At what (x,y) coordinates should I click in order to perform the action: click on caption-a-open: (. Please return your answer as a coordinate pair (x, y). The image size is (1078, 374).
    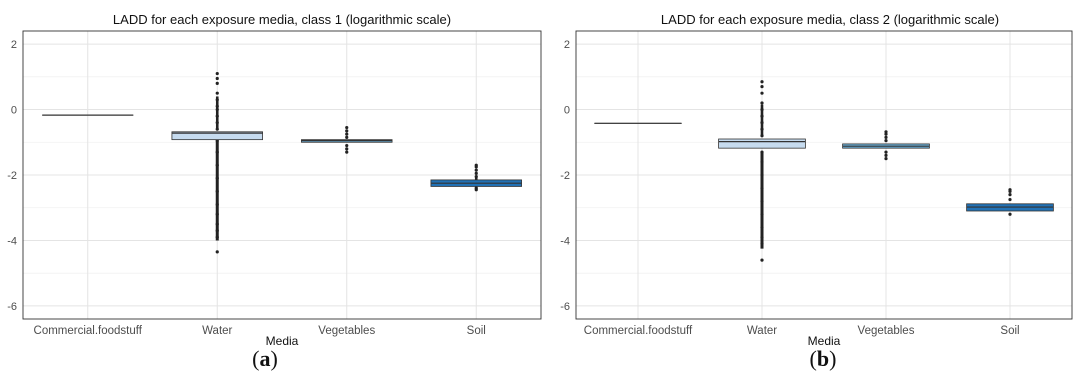
    Looking at the image, I should click on (256, 358).